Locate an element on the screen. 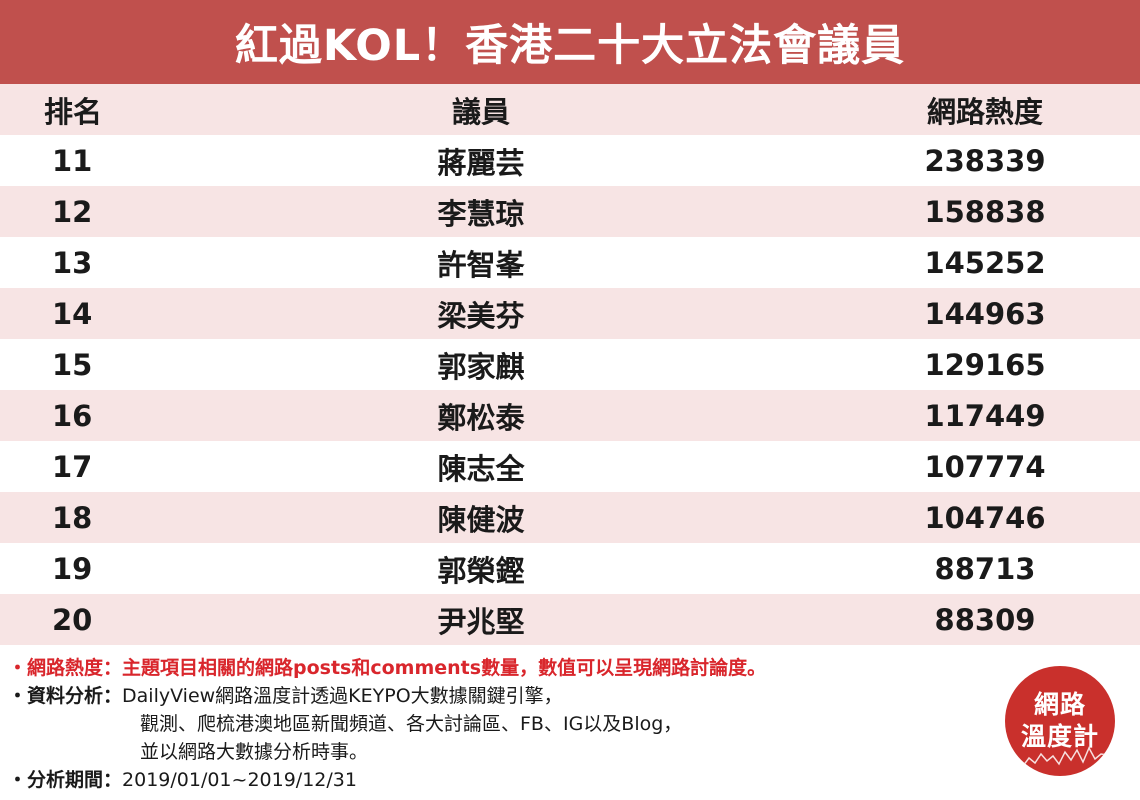 The height and width of the screenshot is (800, 1140). table-row: 11 蔣麗芸 238339 is located at coordinates (570, 160).